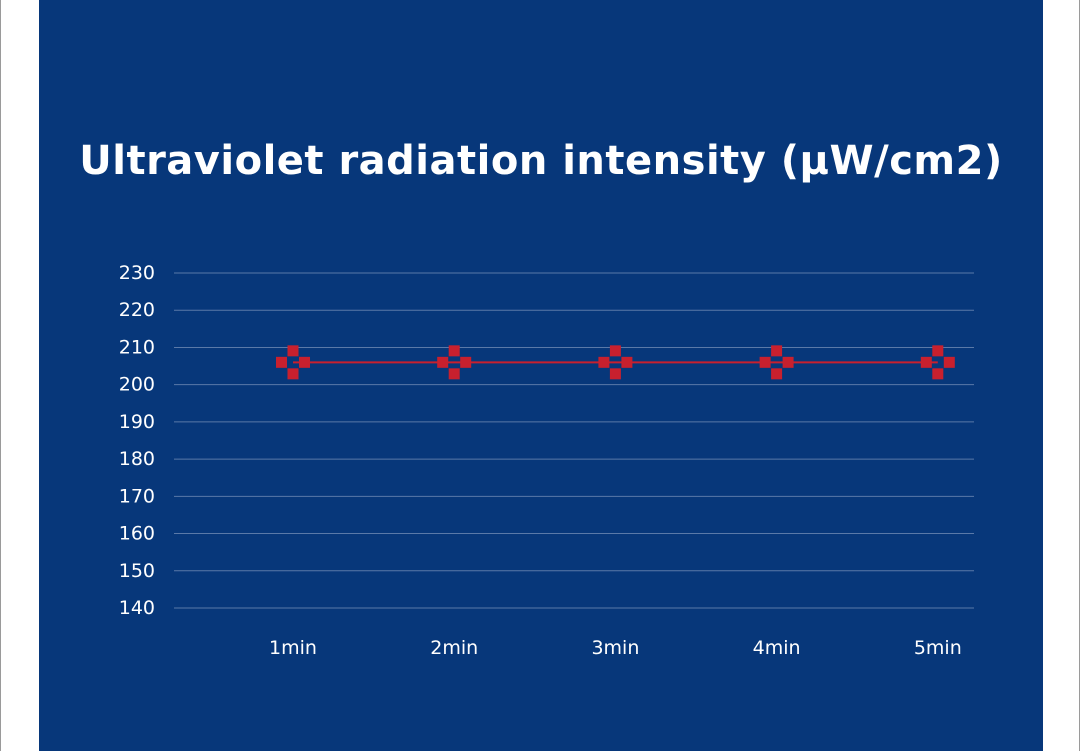  Describe the element at coordinates (776, 362) in the screenshot. I see `data-point-4min` at that location.